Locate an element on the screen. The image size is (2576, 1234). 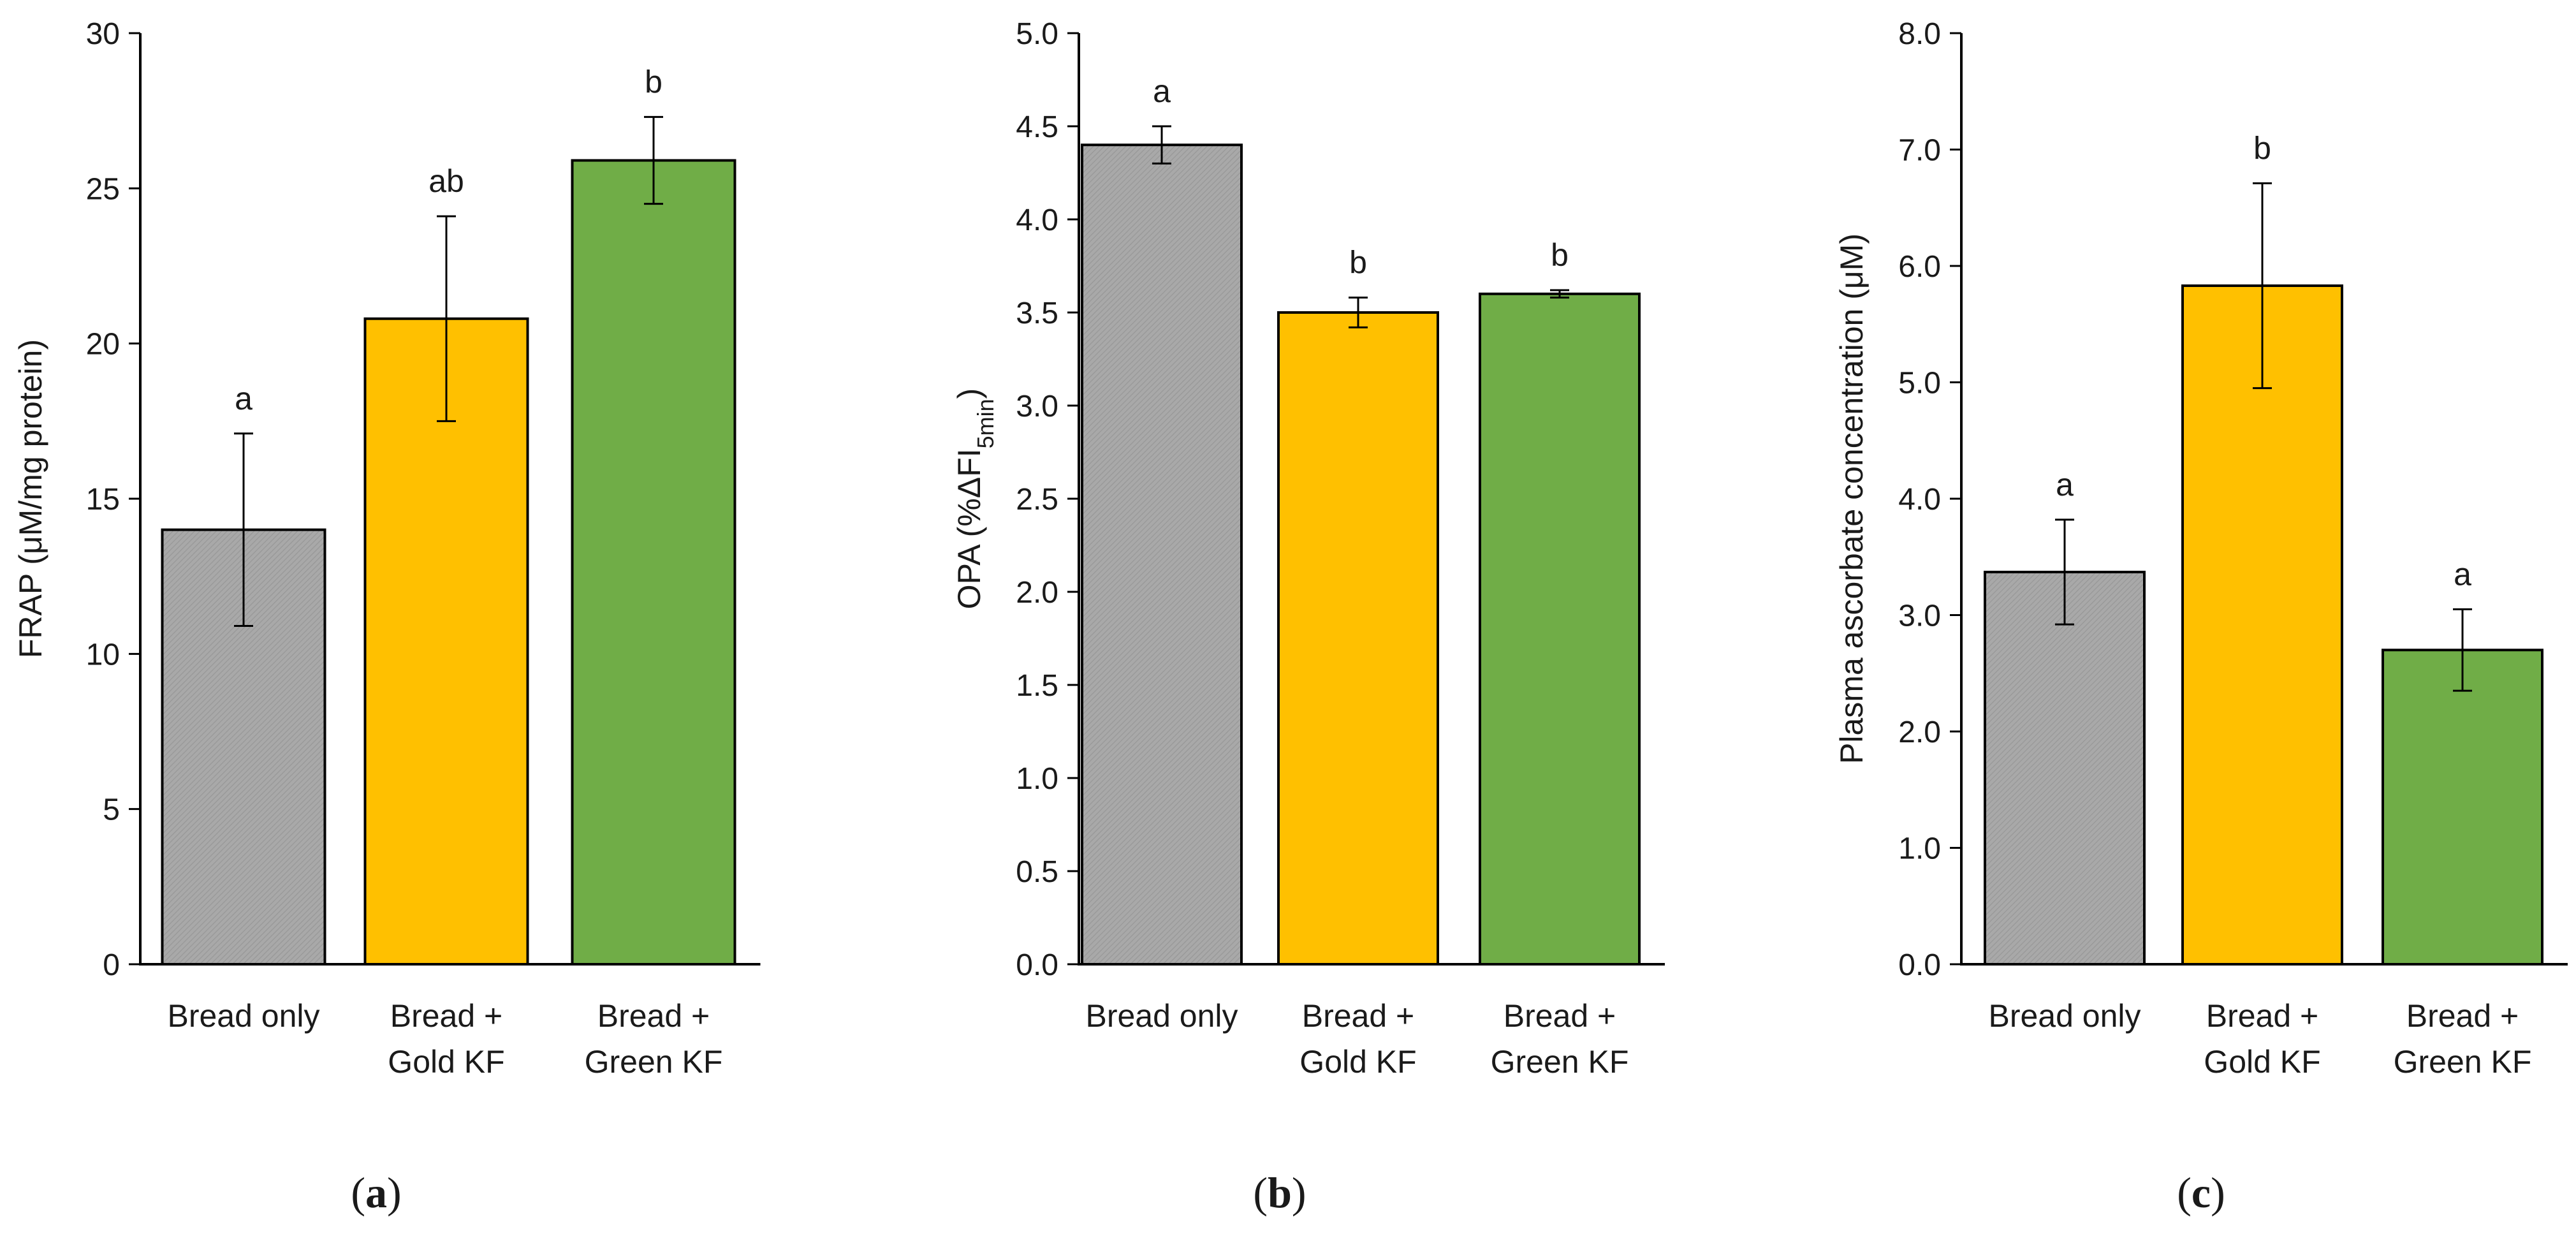
y-tick-label: 15 is located at coordinates (103, 500).